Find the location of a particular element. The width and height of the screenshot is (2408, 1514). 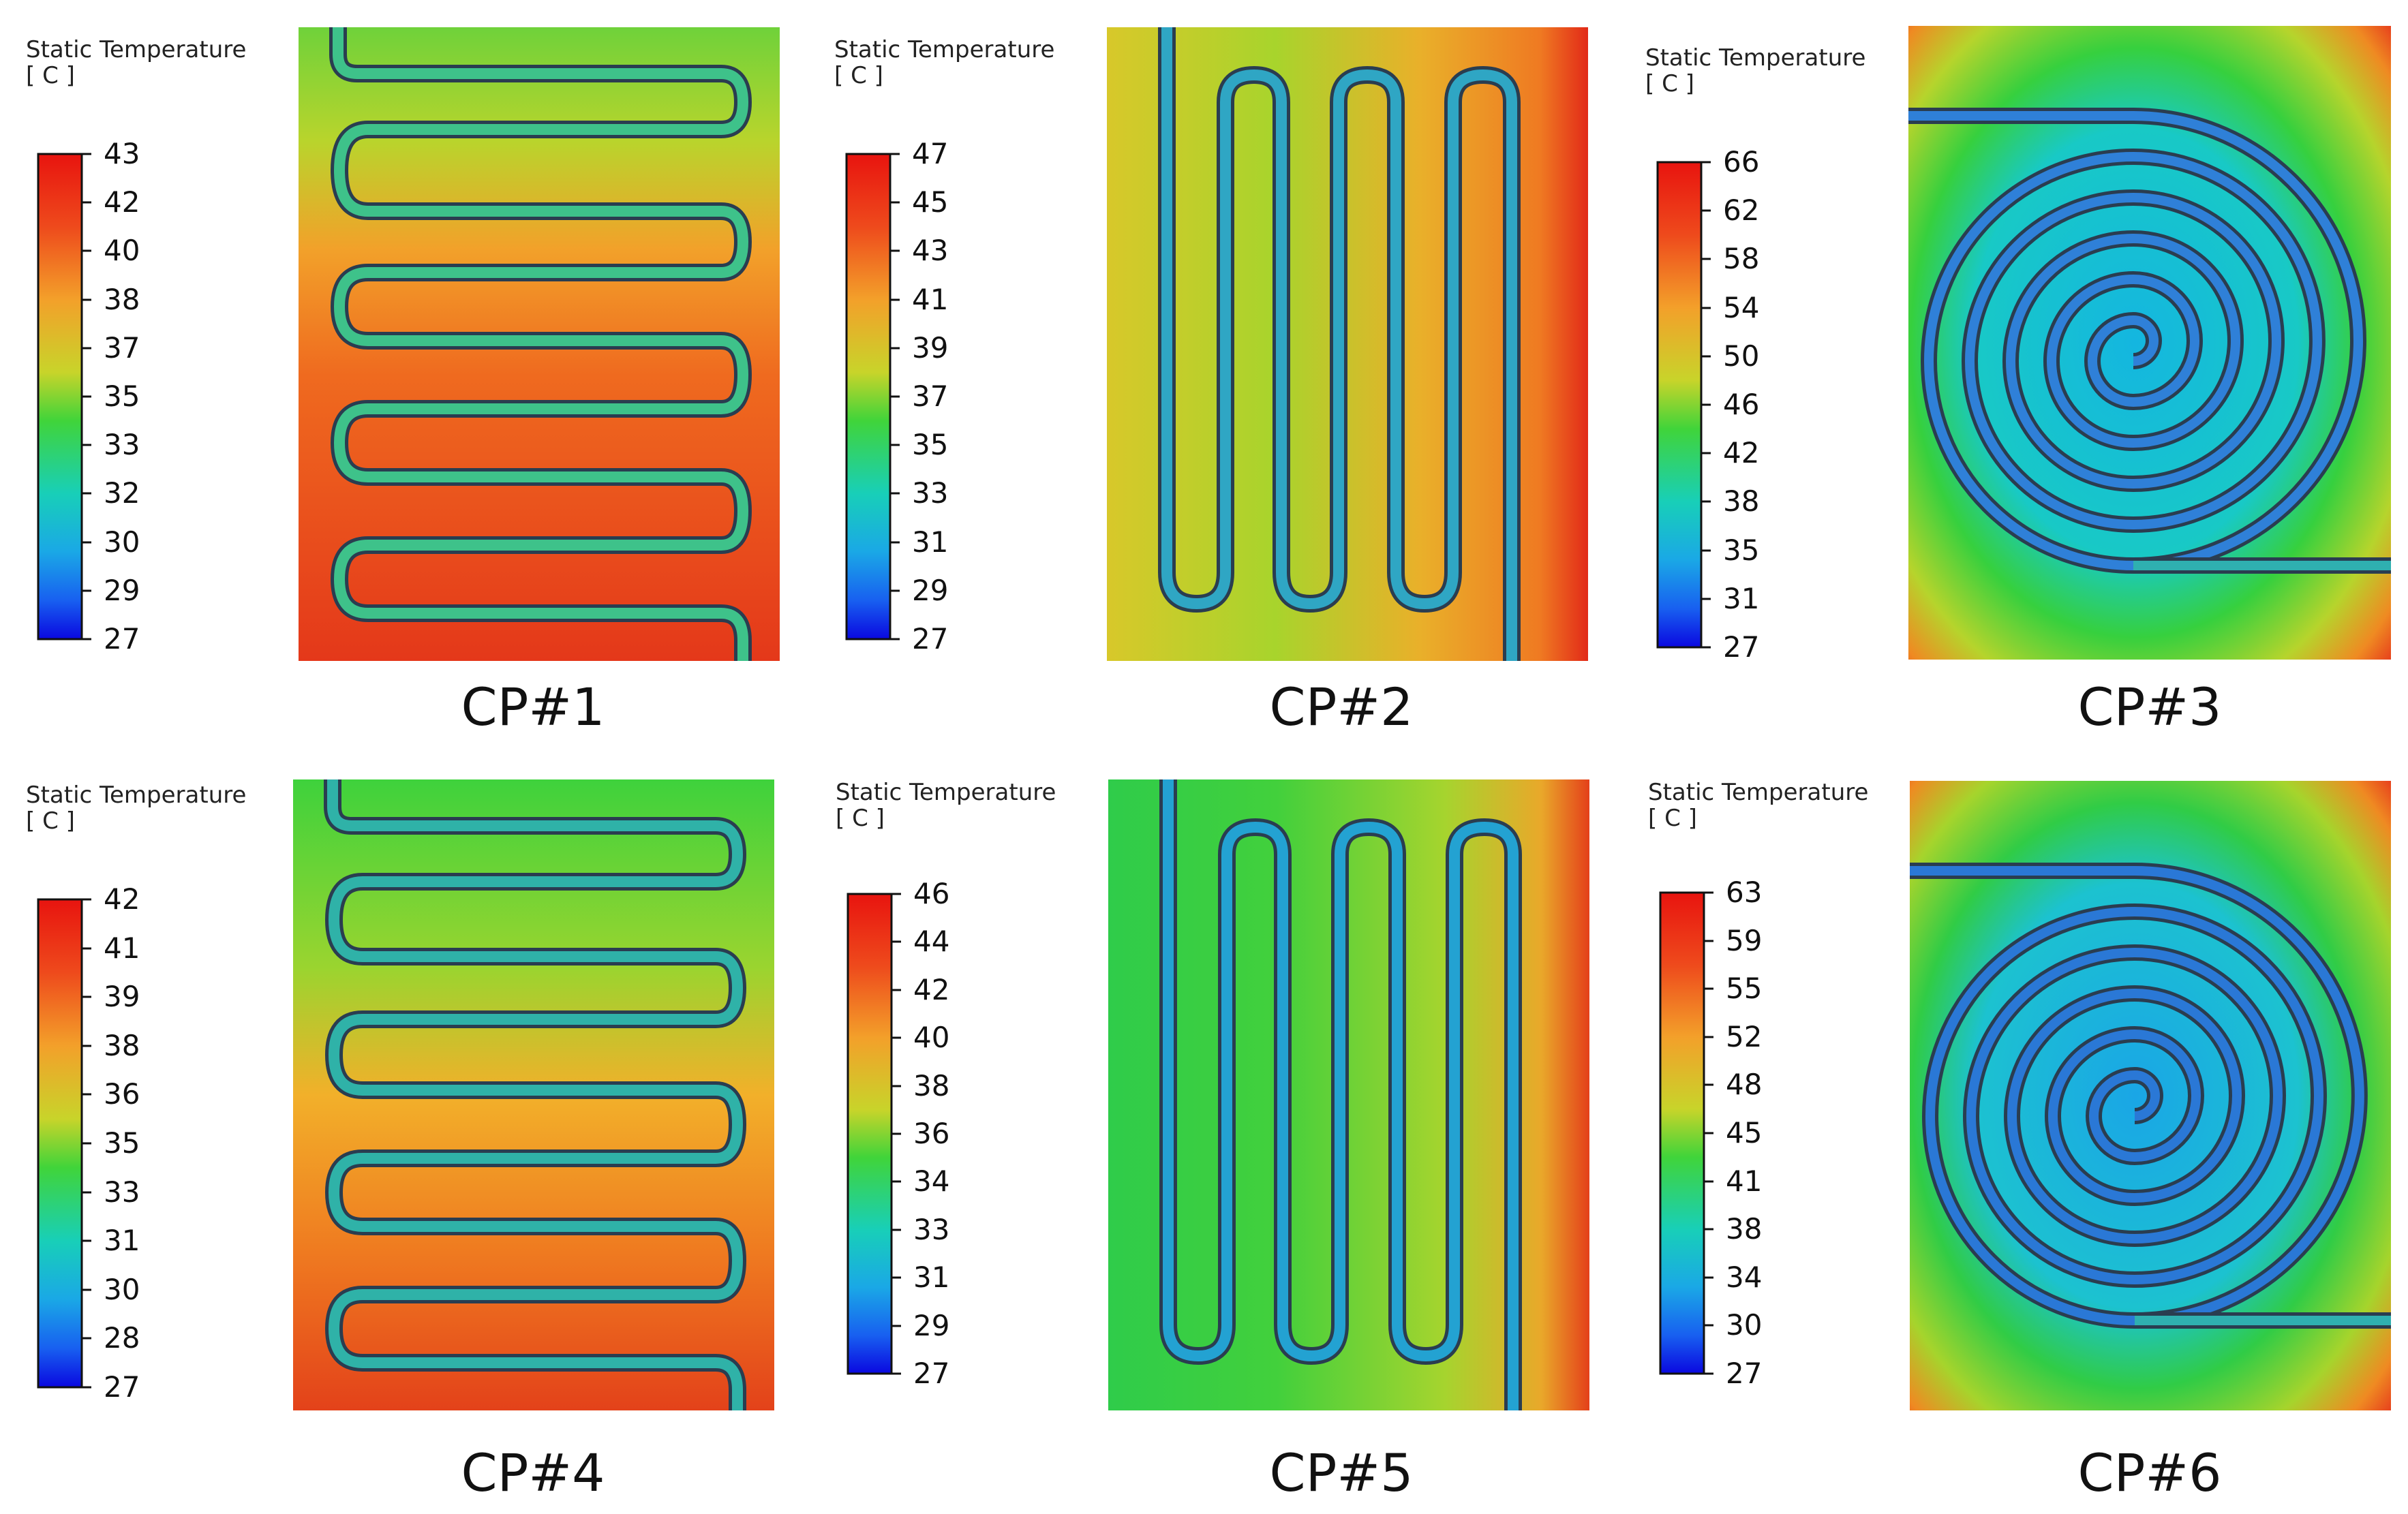

contour-plot-cp1 is located at coordinates (539, 344).